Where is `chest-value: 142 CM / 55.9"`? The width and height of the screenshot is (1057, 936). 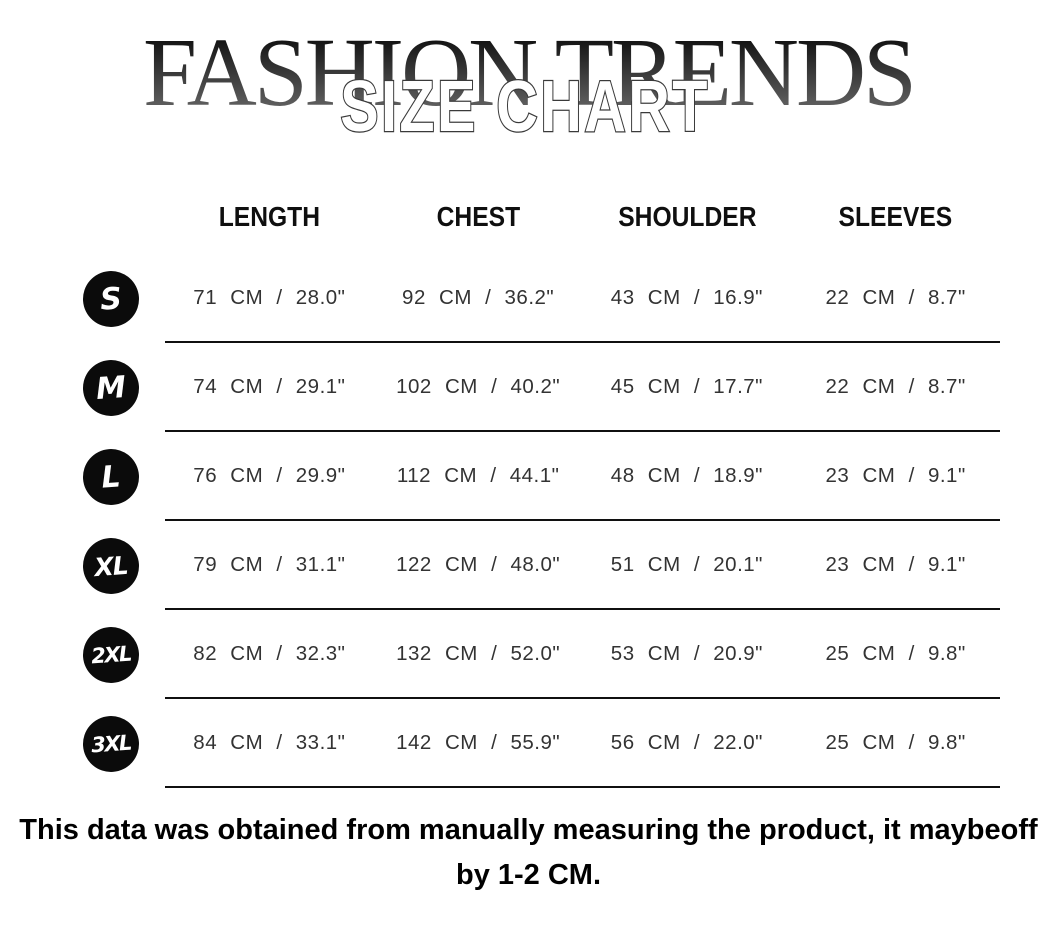
chest-value: 142 CM / 55.9" is located at coordinates (478, 742).